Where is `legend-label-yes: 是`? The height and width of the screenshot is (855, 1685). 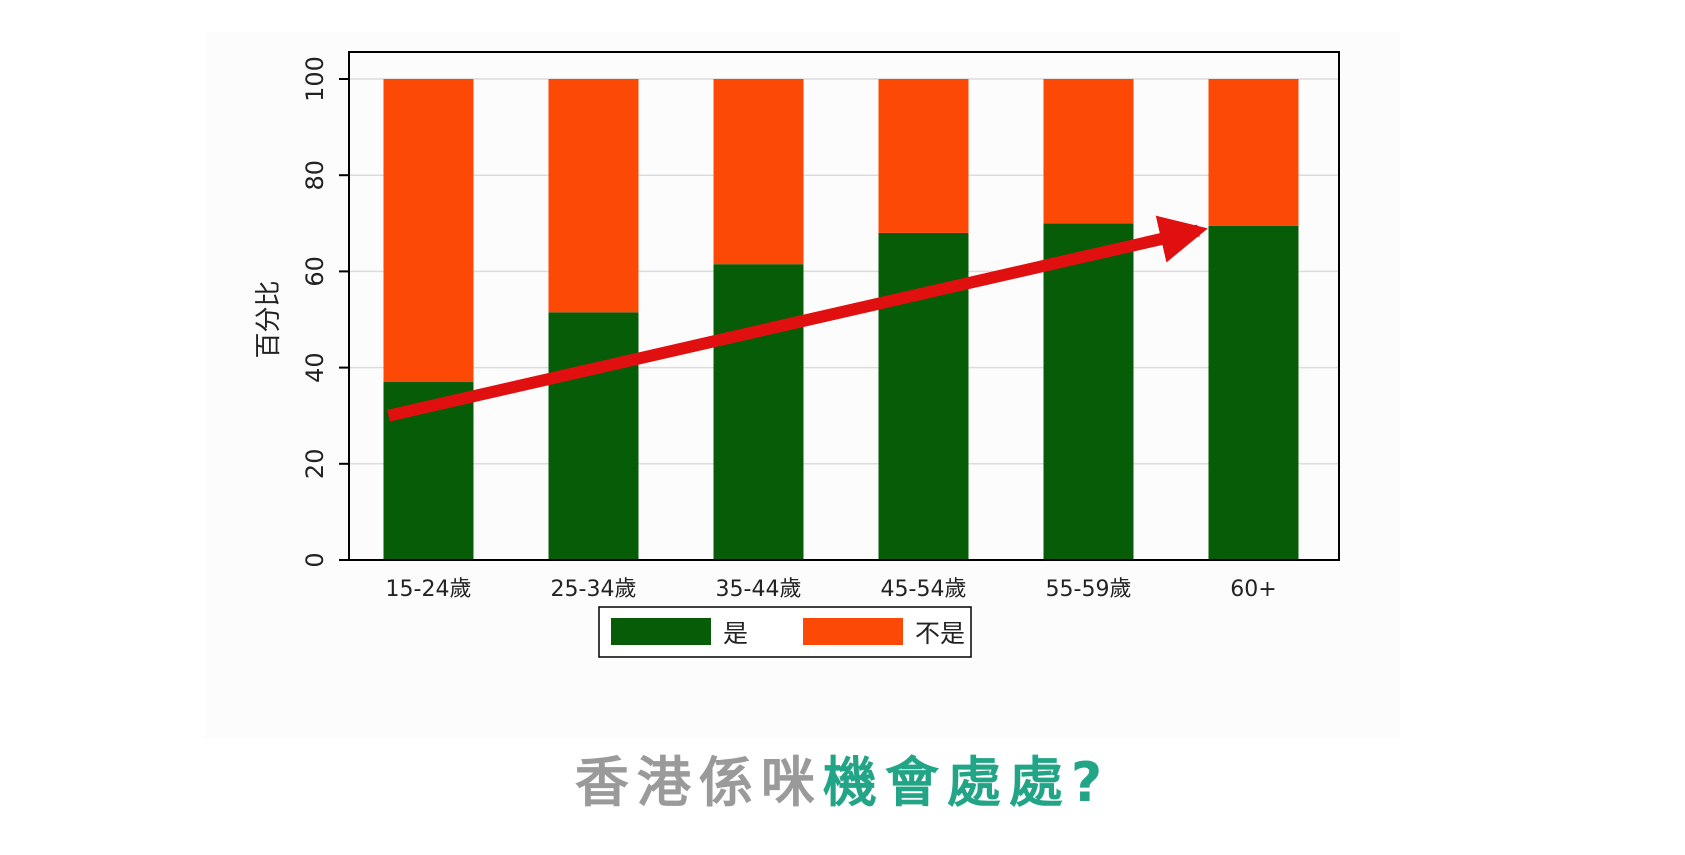
legend-label-yes: 是 is located at coordinates (735, 633).